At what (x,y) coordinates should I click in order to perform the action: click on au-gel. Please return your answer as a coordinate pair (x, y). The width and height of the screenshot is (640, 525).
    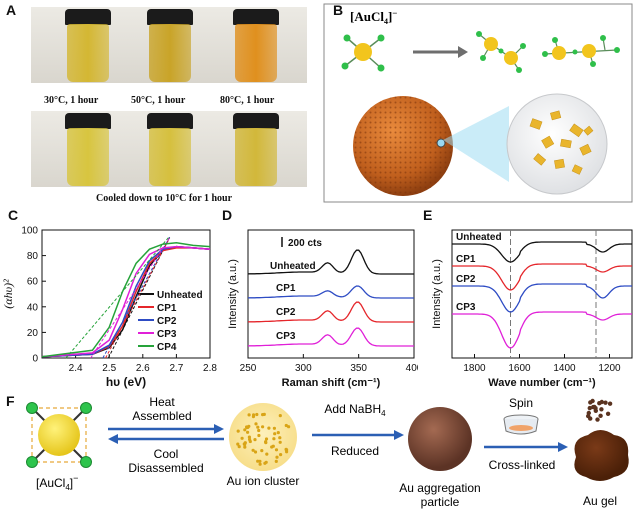
    Looking at the image, I should click on (601, 439).